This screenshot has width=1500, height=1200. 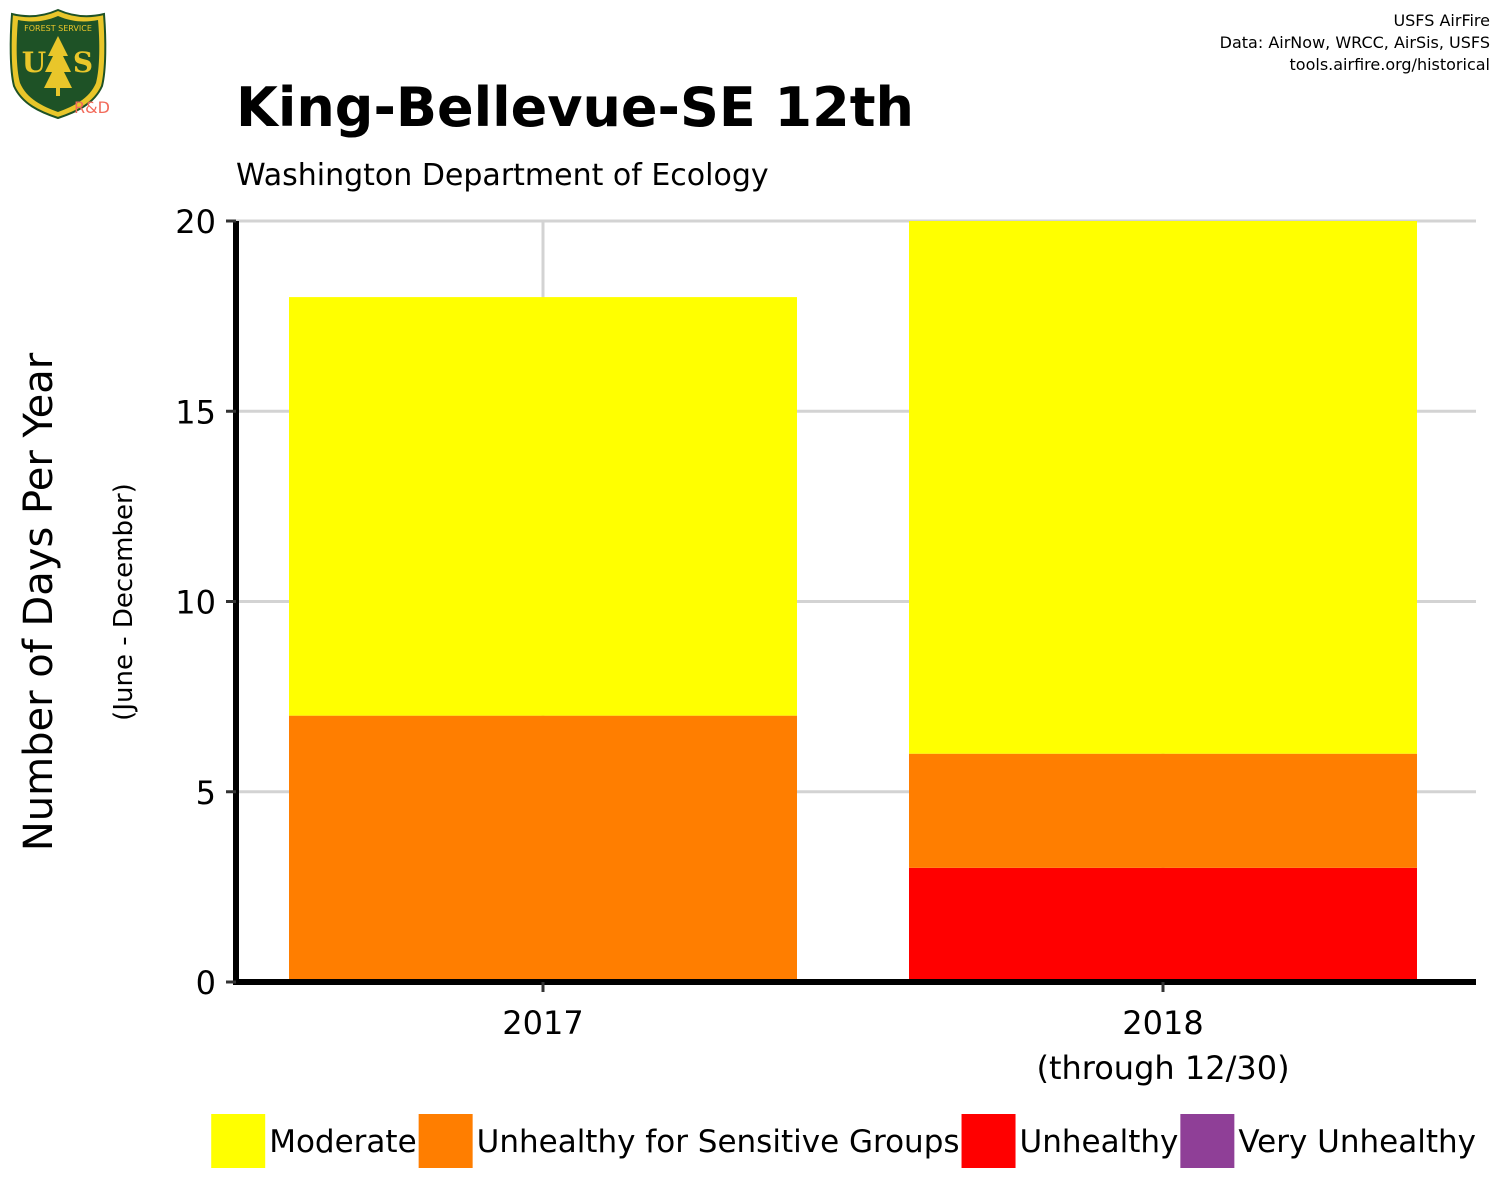 What do you see at coordinates (206, 793) in the screenshot?
I see `y-tick-label: 5` at bounding box center [206, 793].